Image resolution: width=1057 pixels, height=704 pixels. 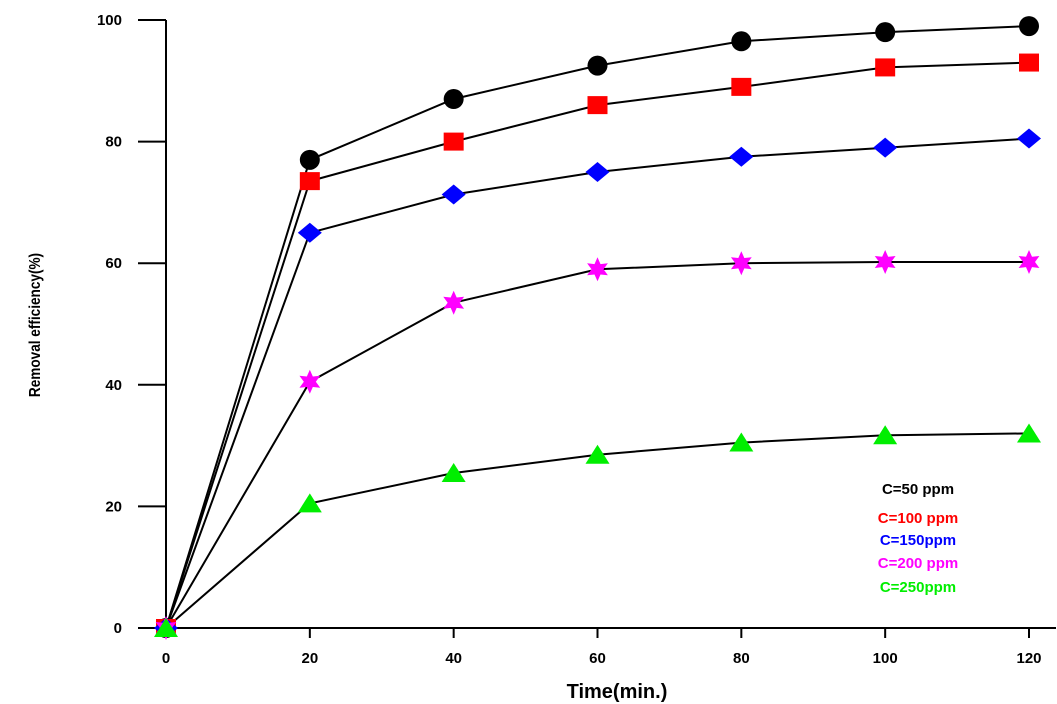 What do you see at coordinates (741, 658) in the screenshot?
I see `x-tick-label: 80` at bounding box center [741, 658].